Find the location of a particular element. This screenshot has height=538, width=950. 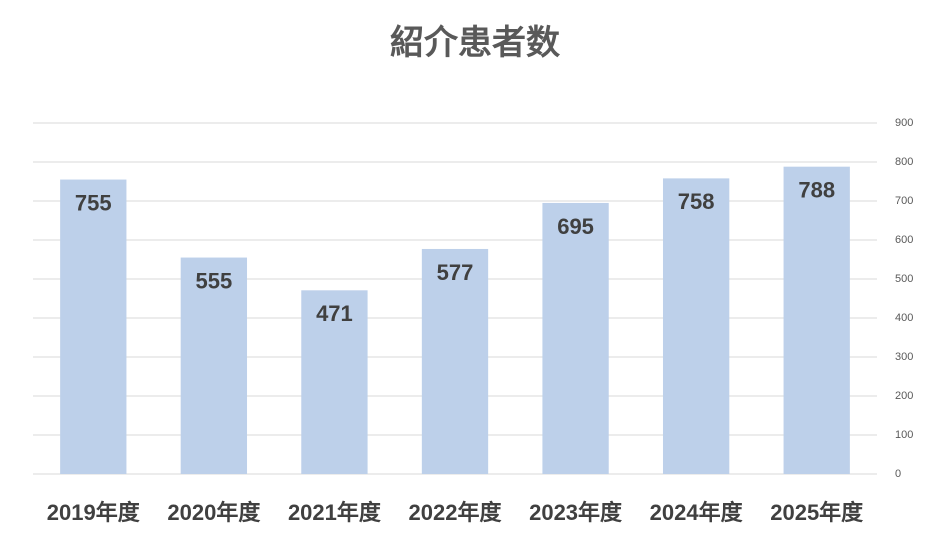

y-tick-label: 200 is located at coordinates (904, 396).